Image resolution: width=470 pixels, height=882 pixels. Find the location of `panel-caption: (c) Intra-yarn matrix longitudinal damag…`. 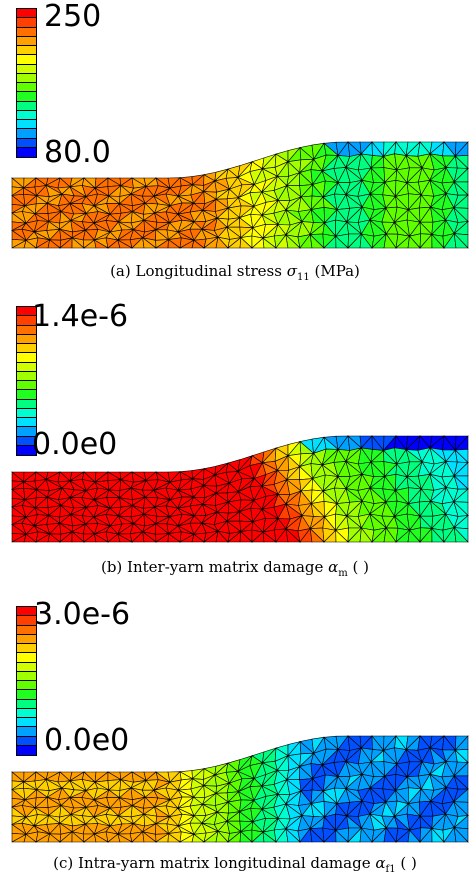

panel-caption: (c) Intra-yarn matrix longitudinal damag… is located at coordinates (235, 864).